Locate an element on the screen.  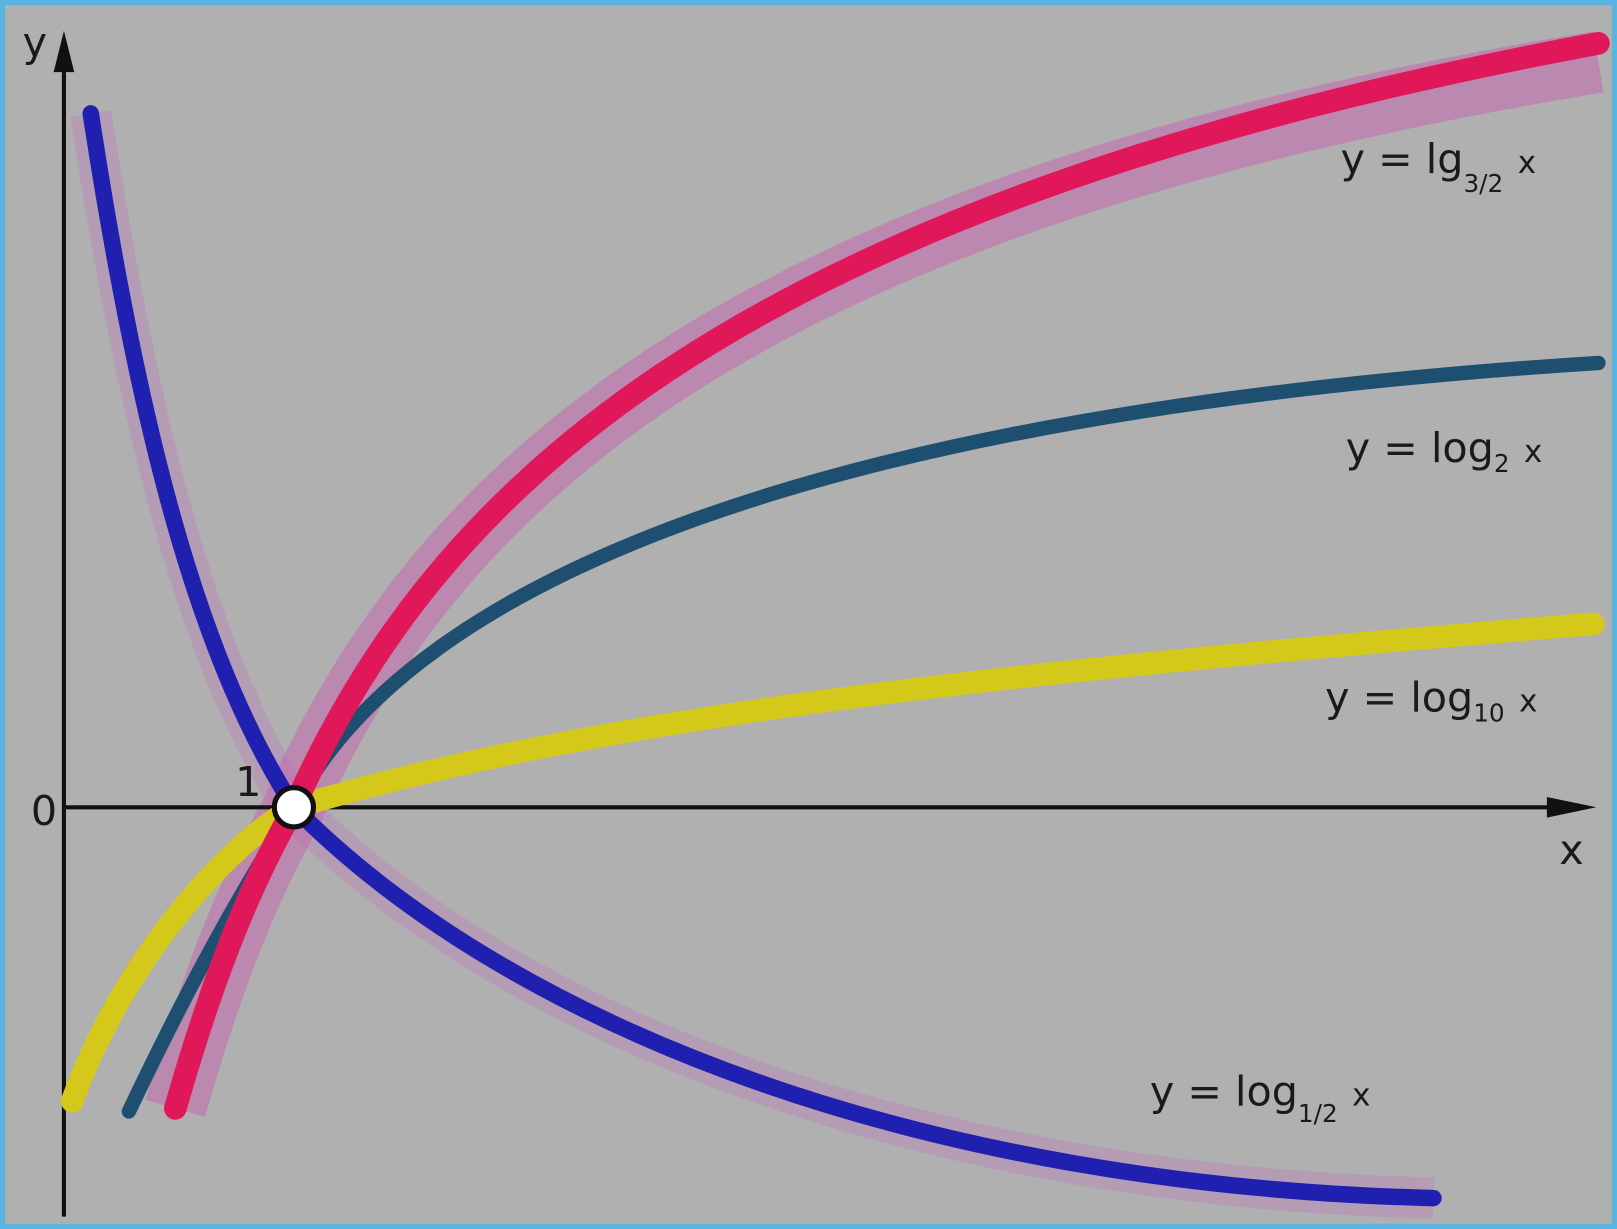
curve-label: y = log10 x is located at coordinates (1431, 700).